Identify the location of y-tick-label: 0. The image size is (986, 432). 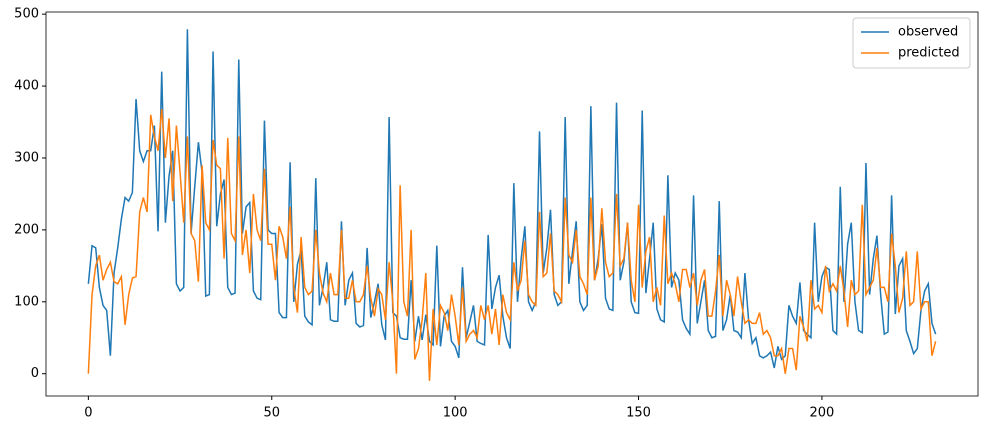
(35, 373).